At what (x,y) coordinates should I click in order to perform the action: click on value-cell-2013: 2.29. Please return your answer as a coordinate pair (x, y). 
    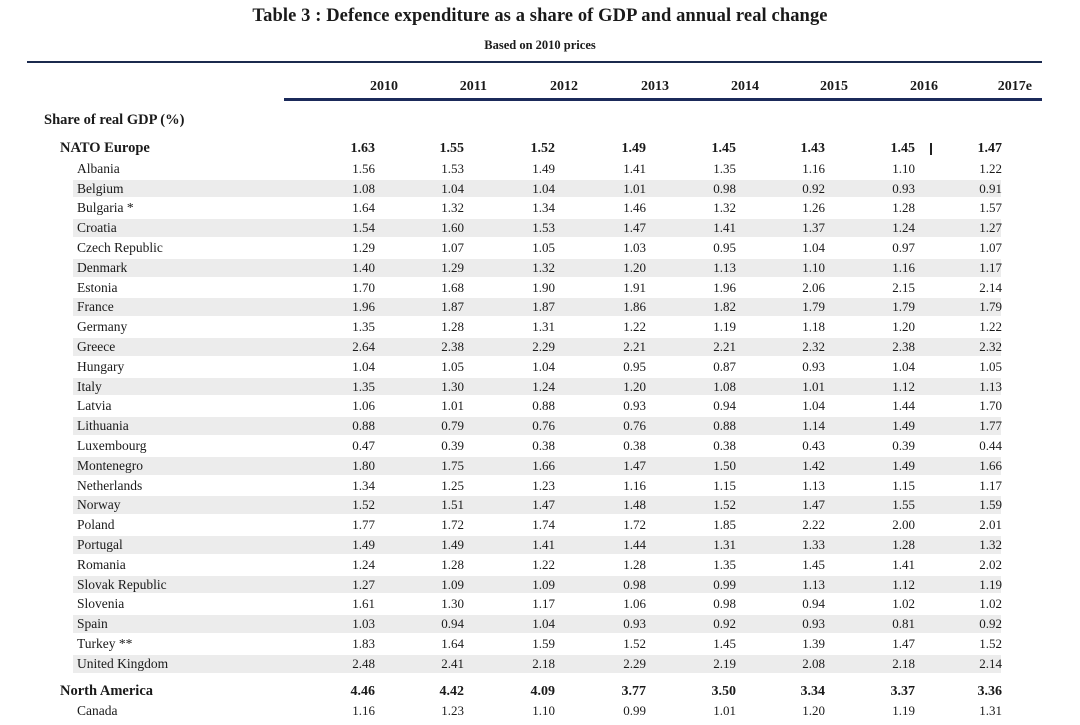
    Looking at the image, I should click on (634, 663).